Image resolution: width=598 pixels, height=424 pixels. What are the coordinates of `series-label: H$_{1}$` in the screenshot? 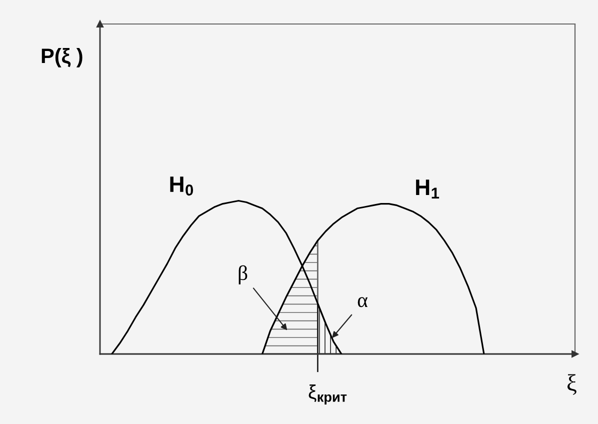 It's located at (428, 189).